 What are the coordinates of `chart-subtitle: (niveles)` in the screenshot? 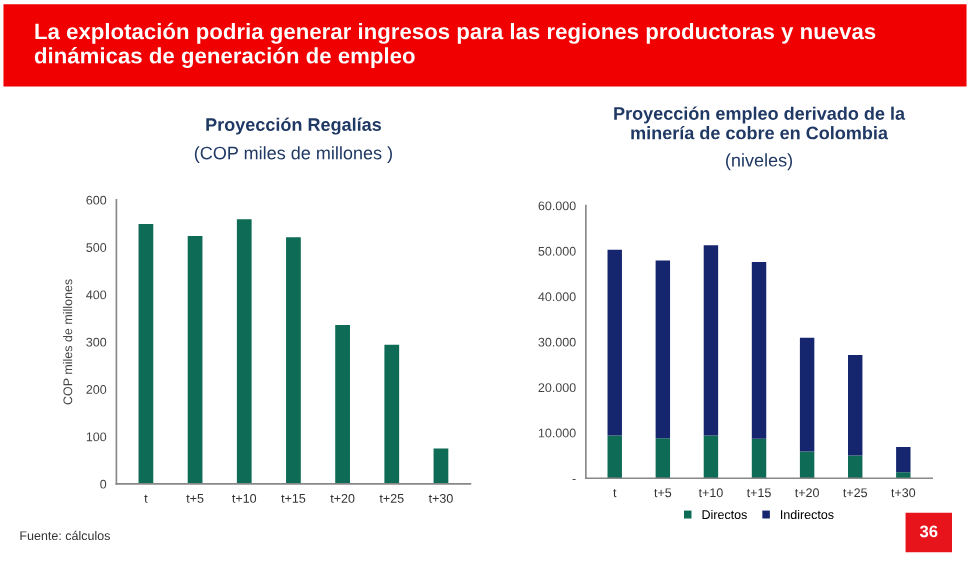 It's located at (759, 162).